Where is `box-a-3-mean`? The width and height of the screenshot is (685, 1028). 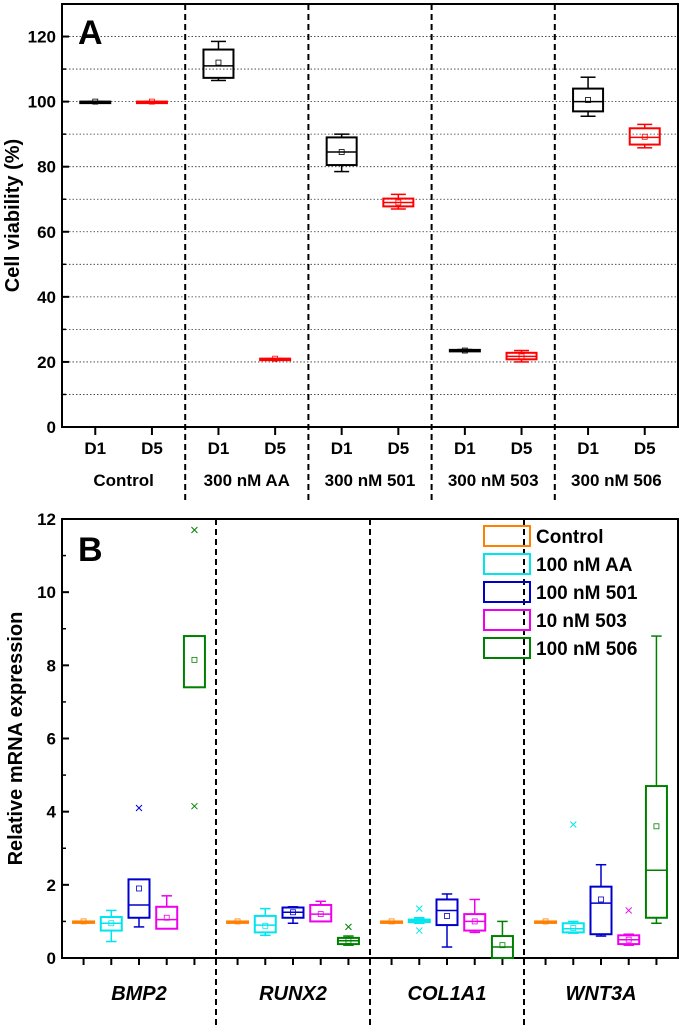 box-a-3-mean is located at coordinates (275, 358).